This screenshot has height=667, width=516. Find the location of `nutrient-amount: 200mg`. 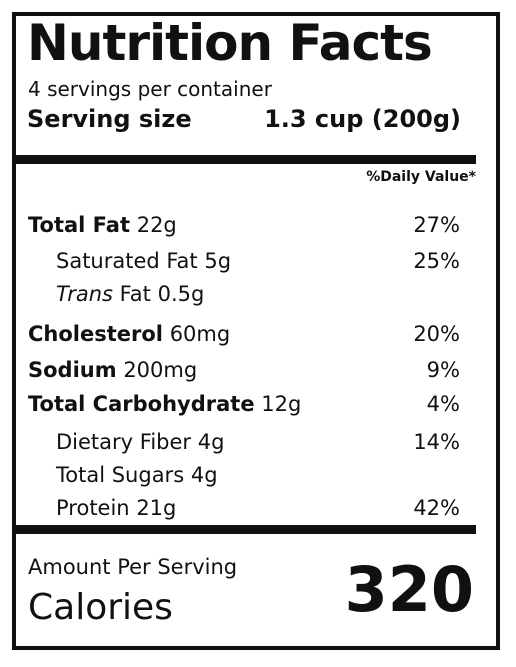

nutrient-amount: 200mg is located at coordinates (160, 370).